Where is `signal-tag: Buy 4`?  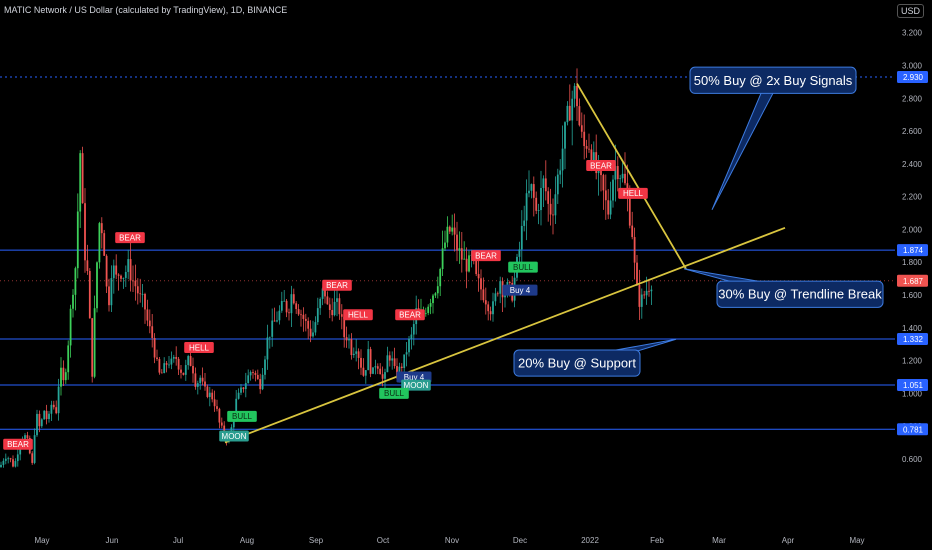 signal-tag: Buy 4 is located at coordinates (520, 290).